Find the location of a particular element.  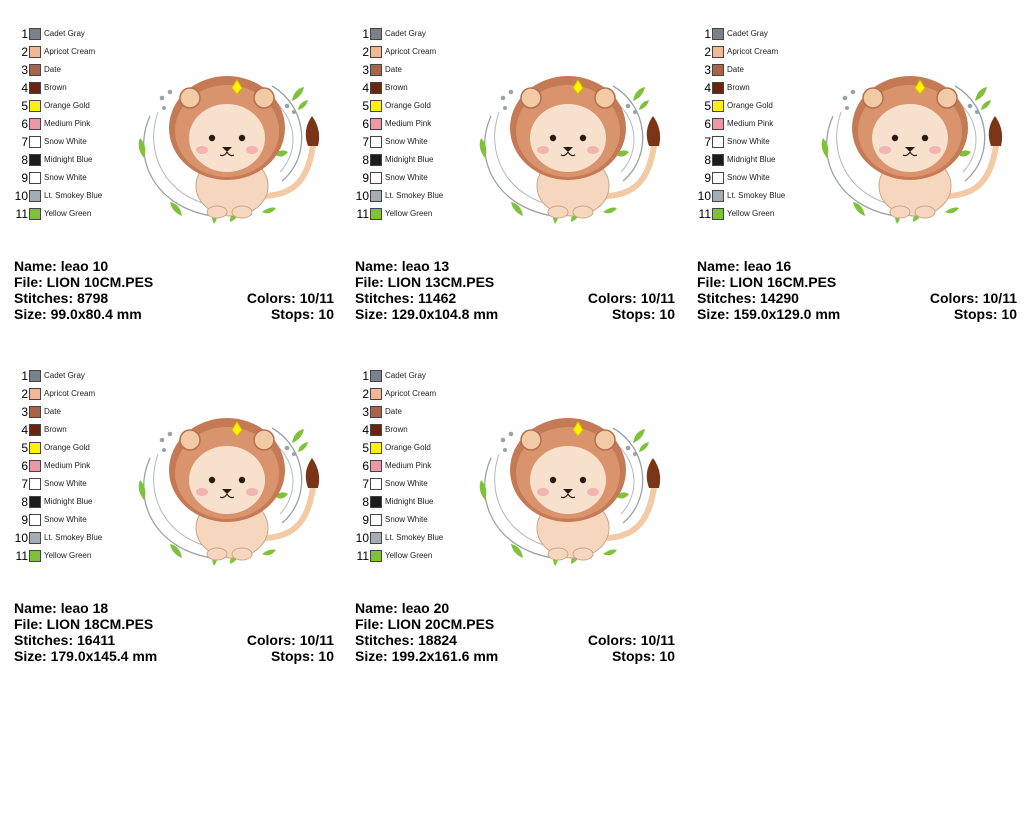

palette-row: 3 Date is located at coordinates (410, 70).